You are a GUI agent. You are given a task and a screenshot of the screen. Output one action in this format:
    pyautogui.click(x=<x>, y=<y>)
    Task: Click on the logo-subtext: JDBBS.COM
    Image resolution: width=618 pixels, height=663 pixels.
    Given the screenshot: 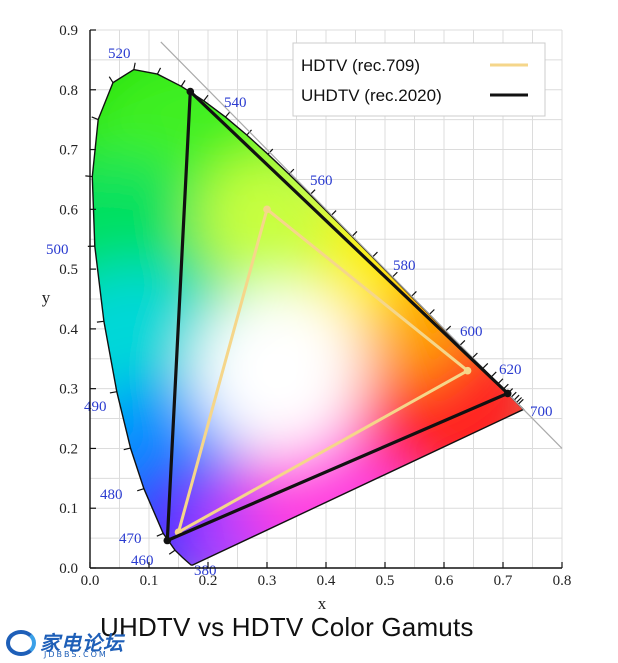 What is the action you would take?
    pyautogui.click(x=76, y=654)
    